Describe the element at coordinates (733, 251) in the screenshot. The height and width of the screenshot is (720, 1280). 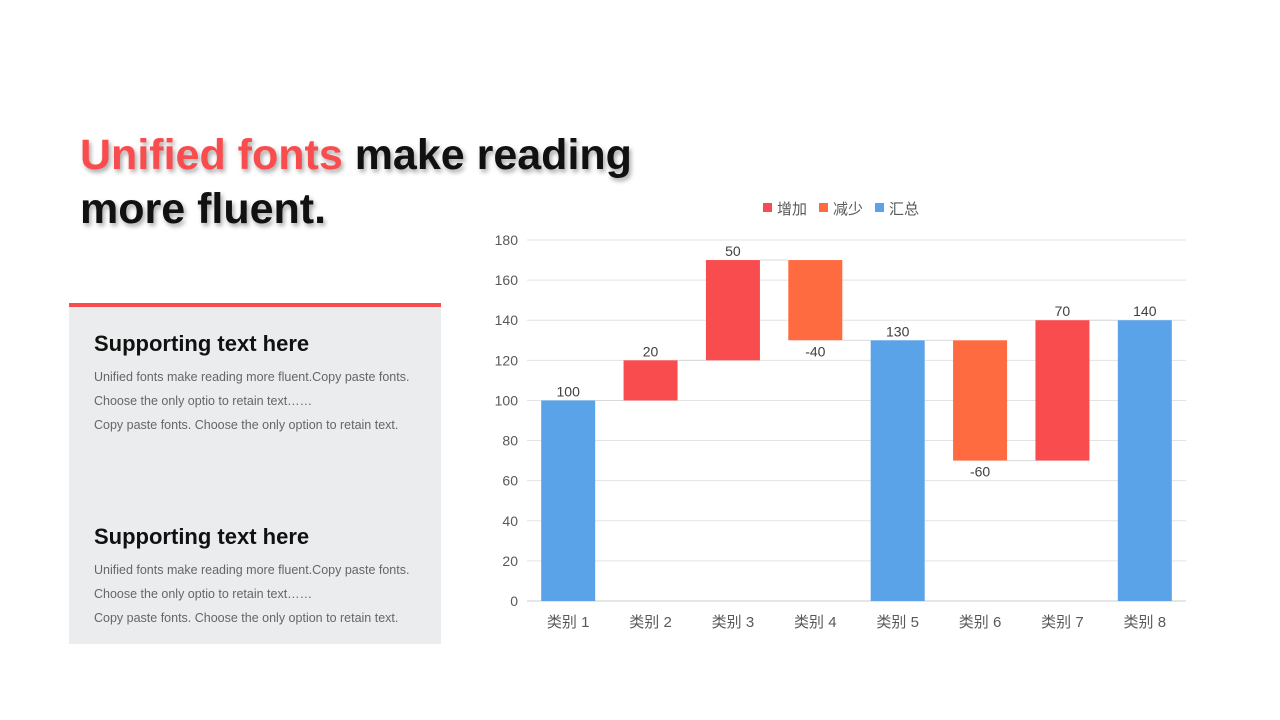
I see `data-label: 50` at that location.